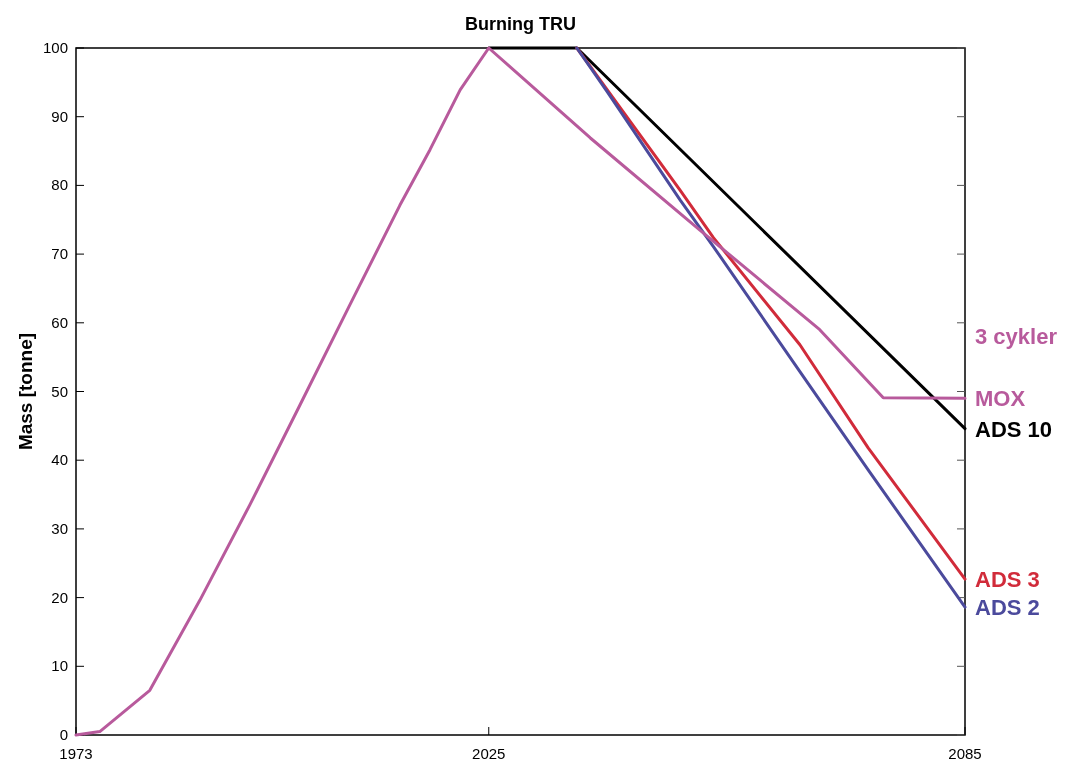 The image size is (1086, 774). I want to click on y-tick-label: 20, so click(59, 597).